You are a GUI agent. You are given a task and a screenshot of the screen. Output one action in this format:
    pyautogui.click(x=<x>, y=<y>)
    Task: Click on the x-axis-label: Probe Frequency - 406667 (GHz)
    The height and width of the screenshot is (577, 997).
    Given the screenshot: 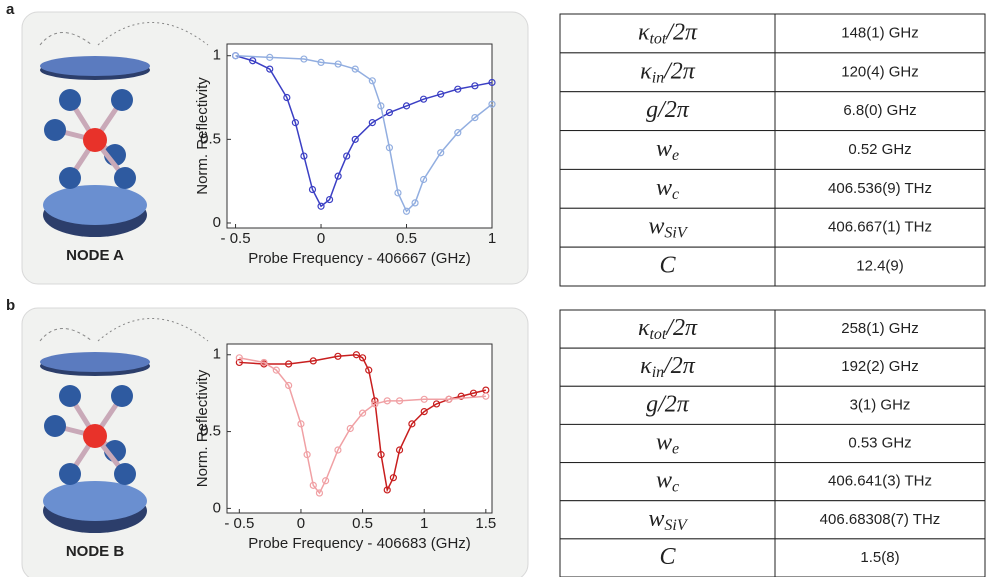 What is the action you would take?
    pyautogui.click(x=359, y=258)
    